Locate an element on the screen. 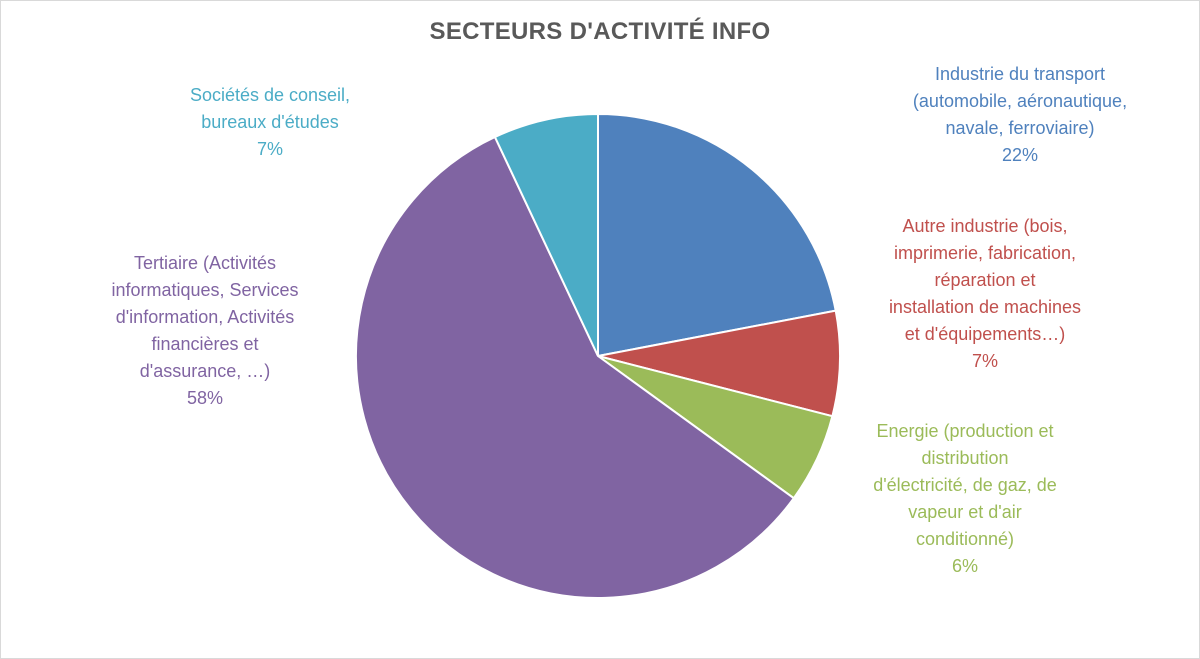 Image resolution: width=1200 pixels, height=659 pixels. slice-label-line: financières et is located at coordinates (205, 344).